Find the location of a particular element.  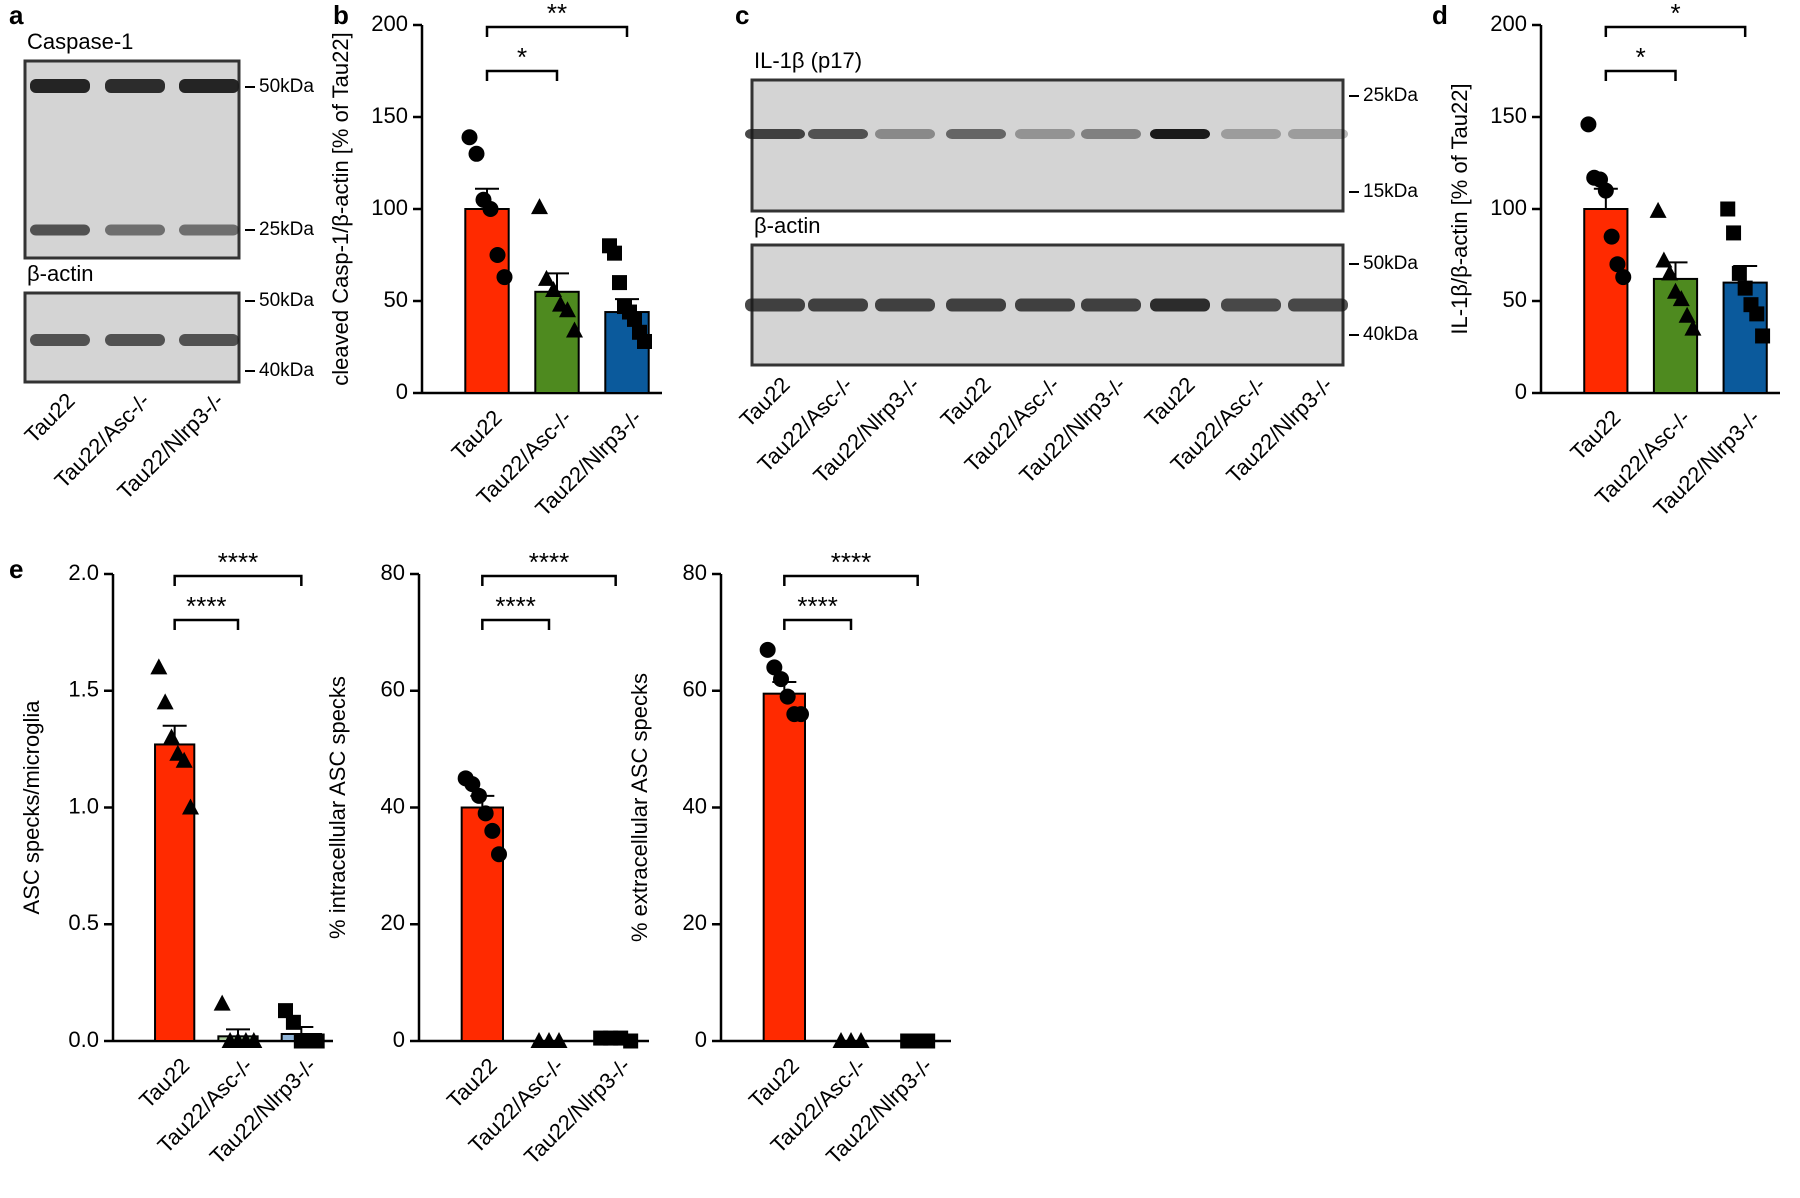

y-tick-label: 0.5 is located at coordinates (83, 922).